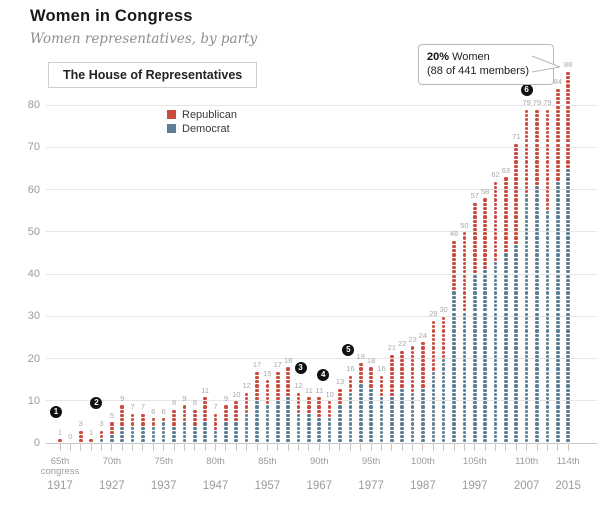 This screenshot has width=600, height=510. What do you see at coordinates (91, 432) in the screenshot?
I see `value-label: 1` at bounding box center [91, 432].